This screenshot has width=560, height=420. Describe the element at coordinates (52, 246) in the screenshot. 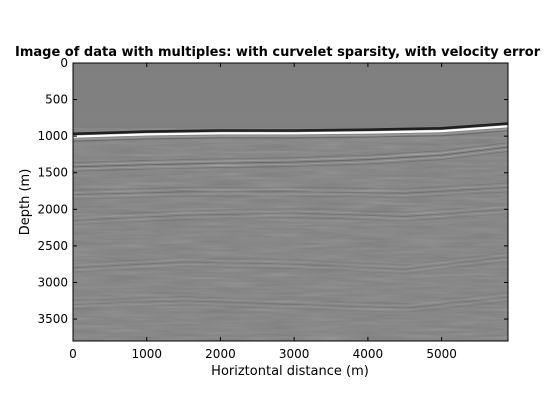

I see `y-tick-label: 2500` at that location.